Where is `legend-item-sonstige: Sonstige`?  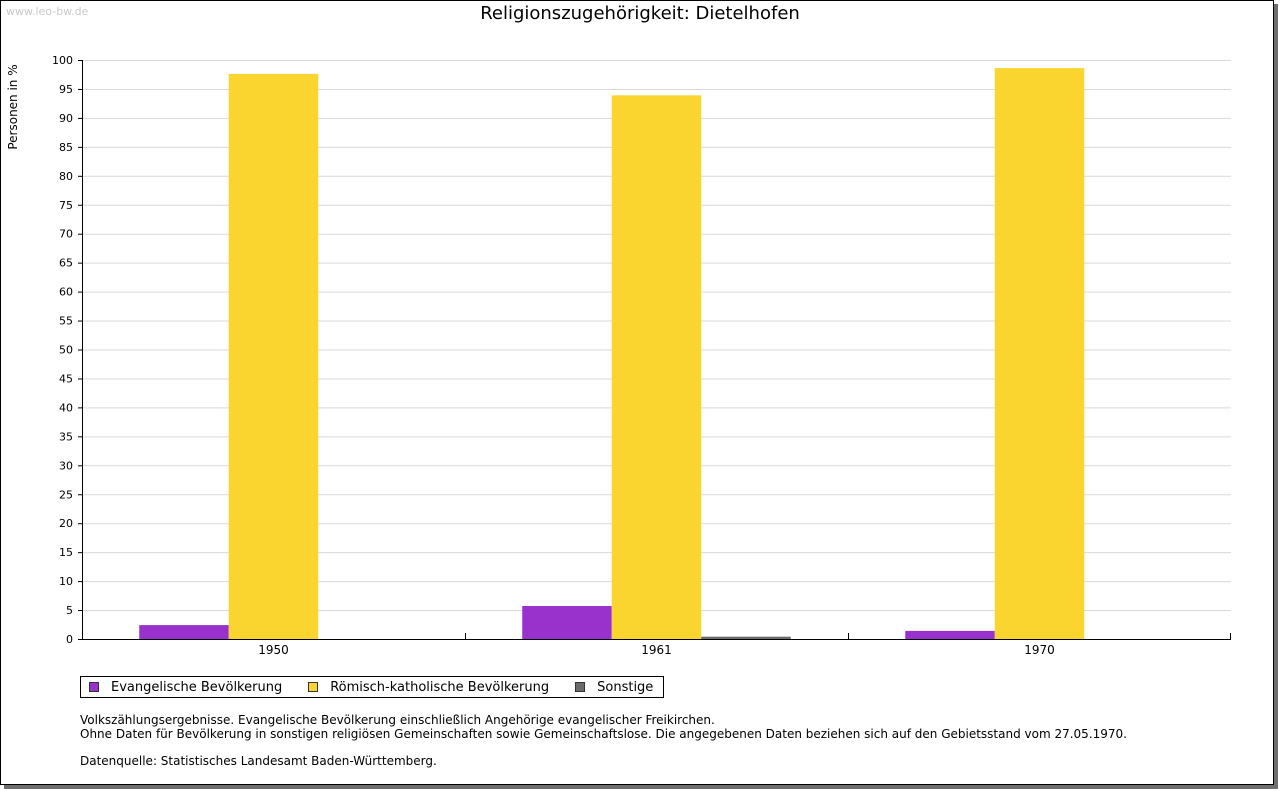
legend-item-sonstige: Sonstige is located at coordinates (614, 687).